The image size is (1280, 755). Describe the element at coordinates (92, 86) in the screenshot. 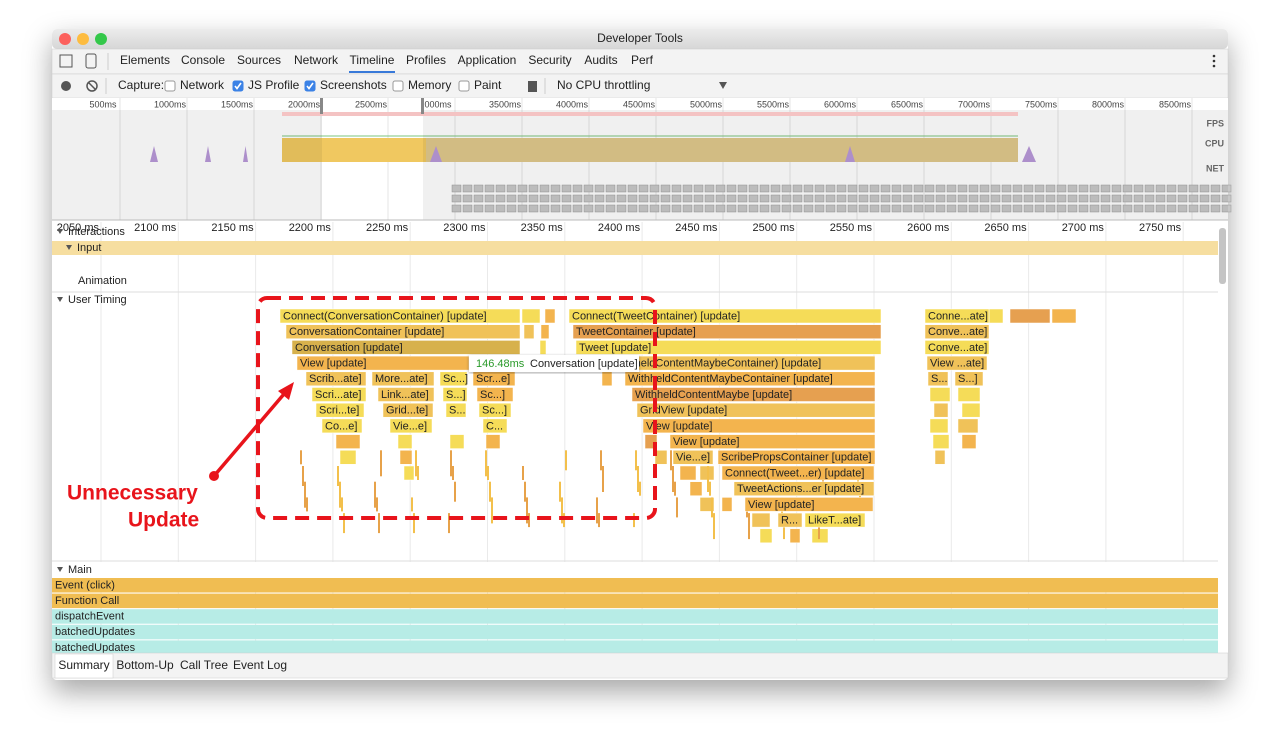

I see `clear-button` at that location.